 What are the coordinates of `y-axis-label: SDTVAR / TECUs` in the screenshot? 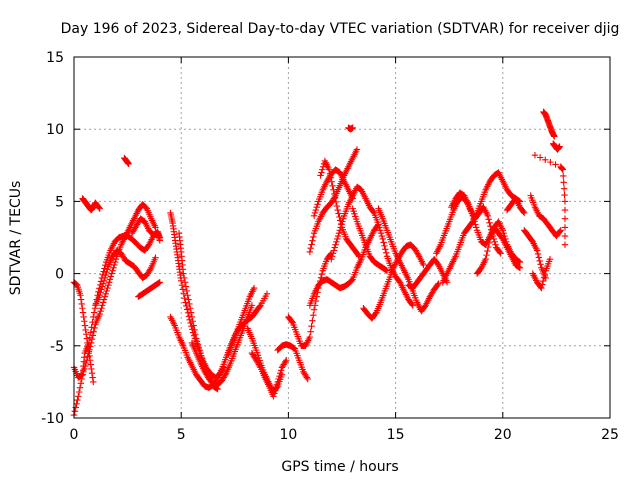 It's located at (16, 238).